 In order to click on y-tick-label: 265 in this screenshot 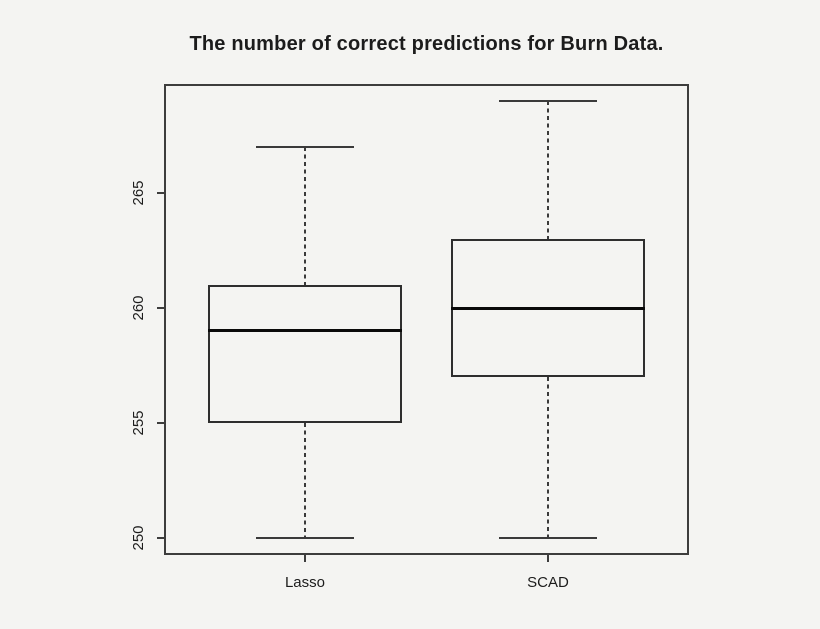, I will do `click(138, 193)`.